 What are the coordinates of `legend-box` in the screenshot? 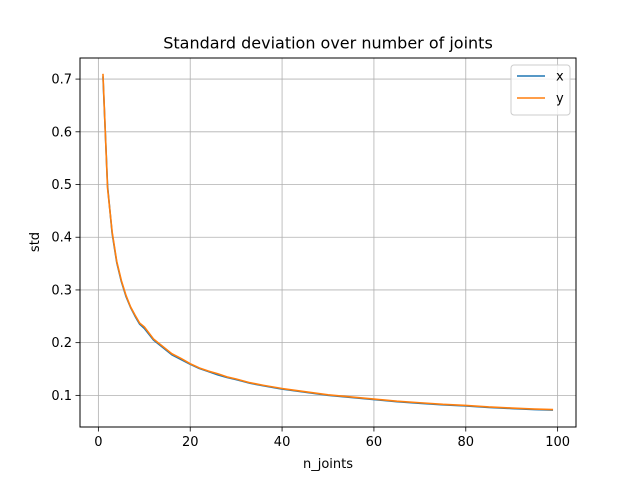 It's located at (540, 90).